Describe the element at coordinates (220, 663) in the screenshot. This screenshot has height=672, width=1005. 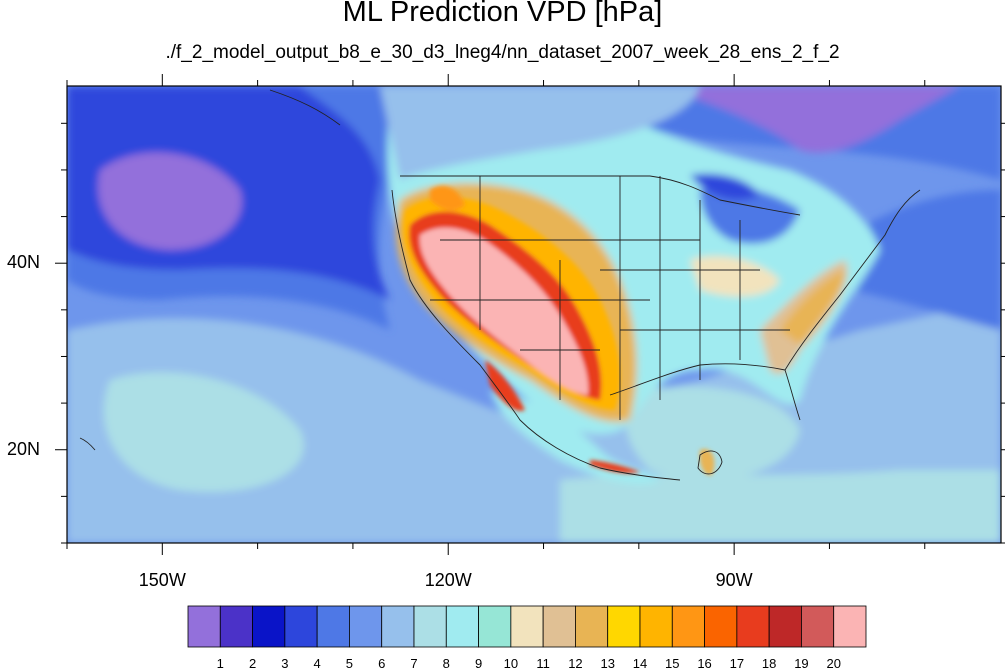
I see `colorbar-label: 1` at that location.